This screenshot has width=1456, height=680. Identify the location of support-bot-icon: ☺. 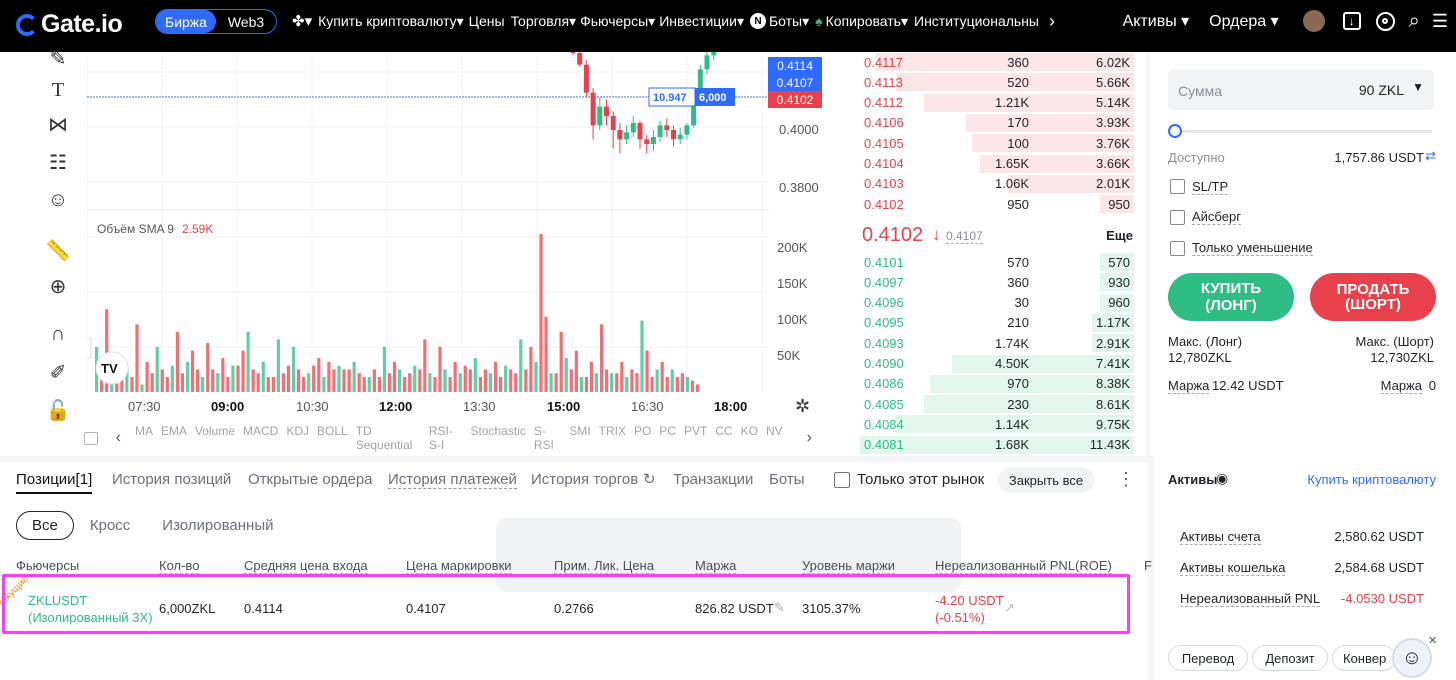
(1412, 658).